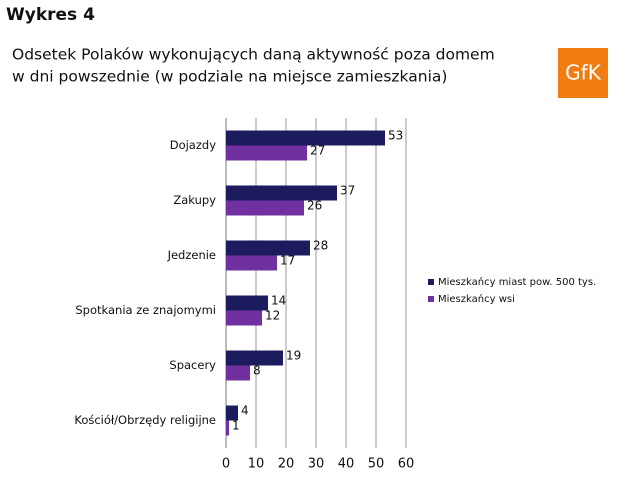  I want to click on y-tick-label: Kościół/Obrzędy religijne, so click(145, 420).